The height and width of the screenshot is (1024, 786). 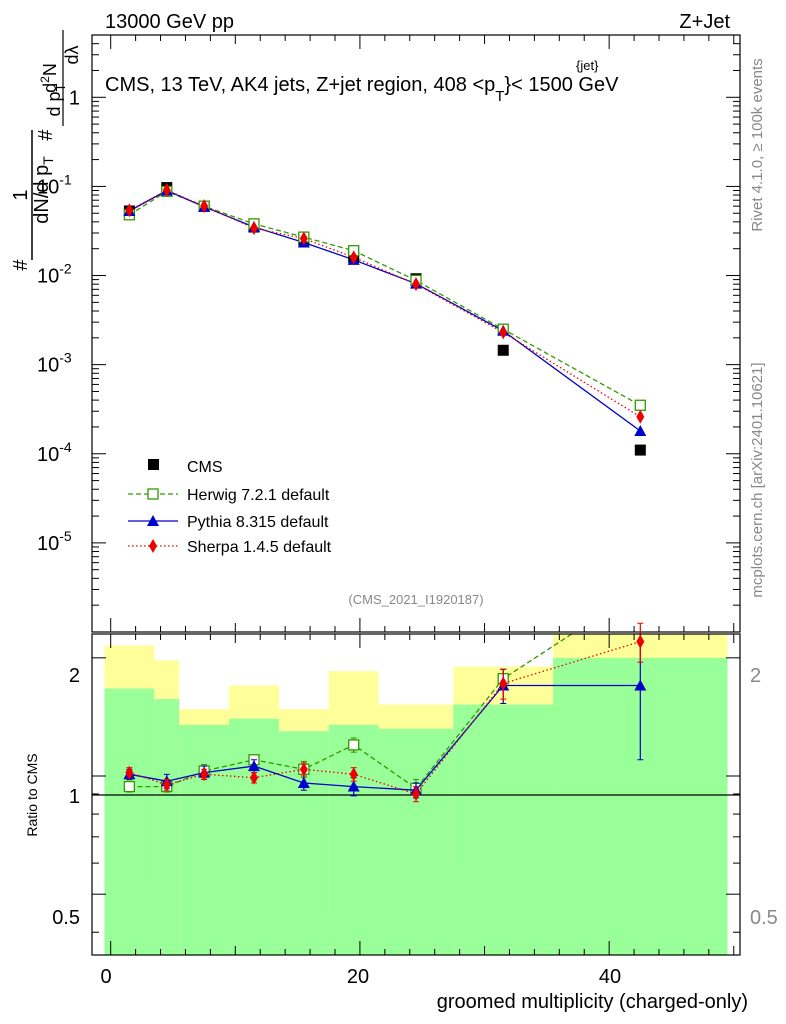 I want to click on ratio-ylabel: Ratio to CMS, so click(x=32, y=794).